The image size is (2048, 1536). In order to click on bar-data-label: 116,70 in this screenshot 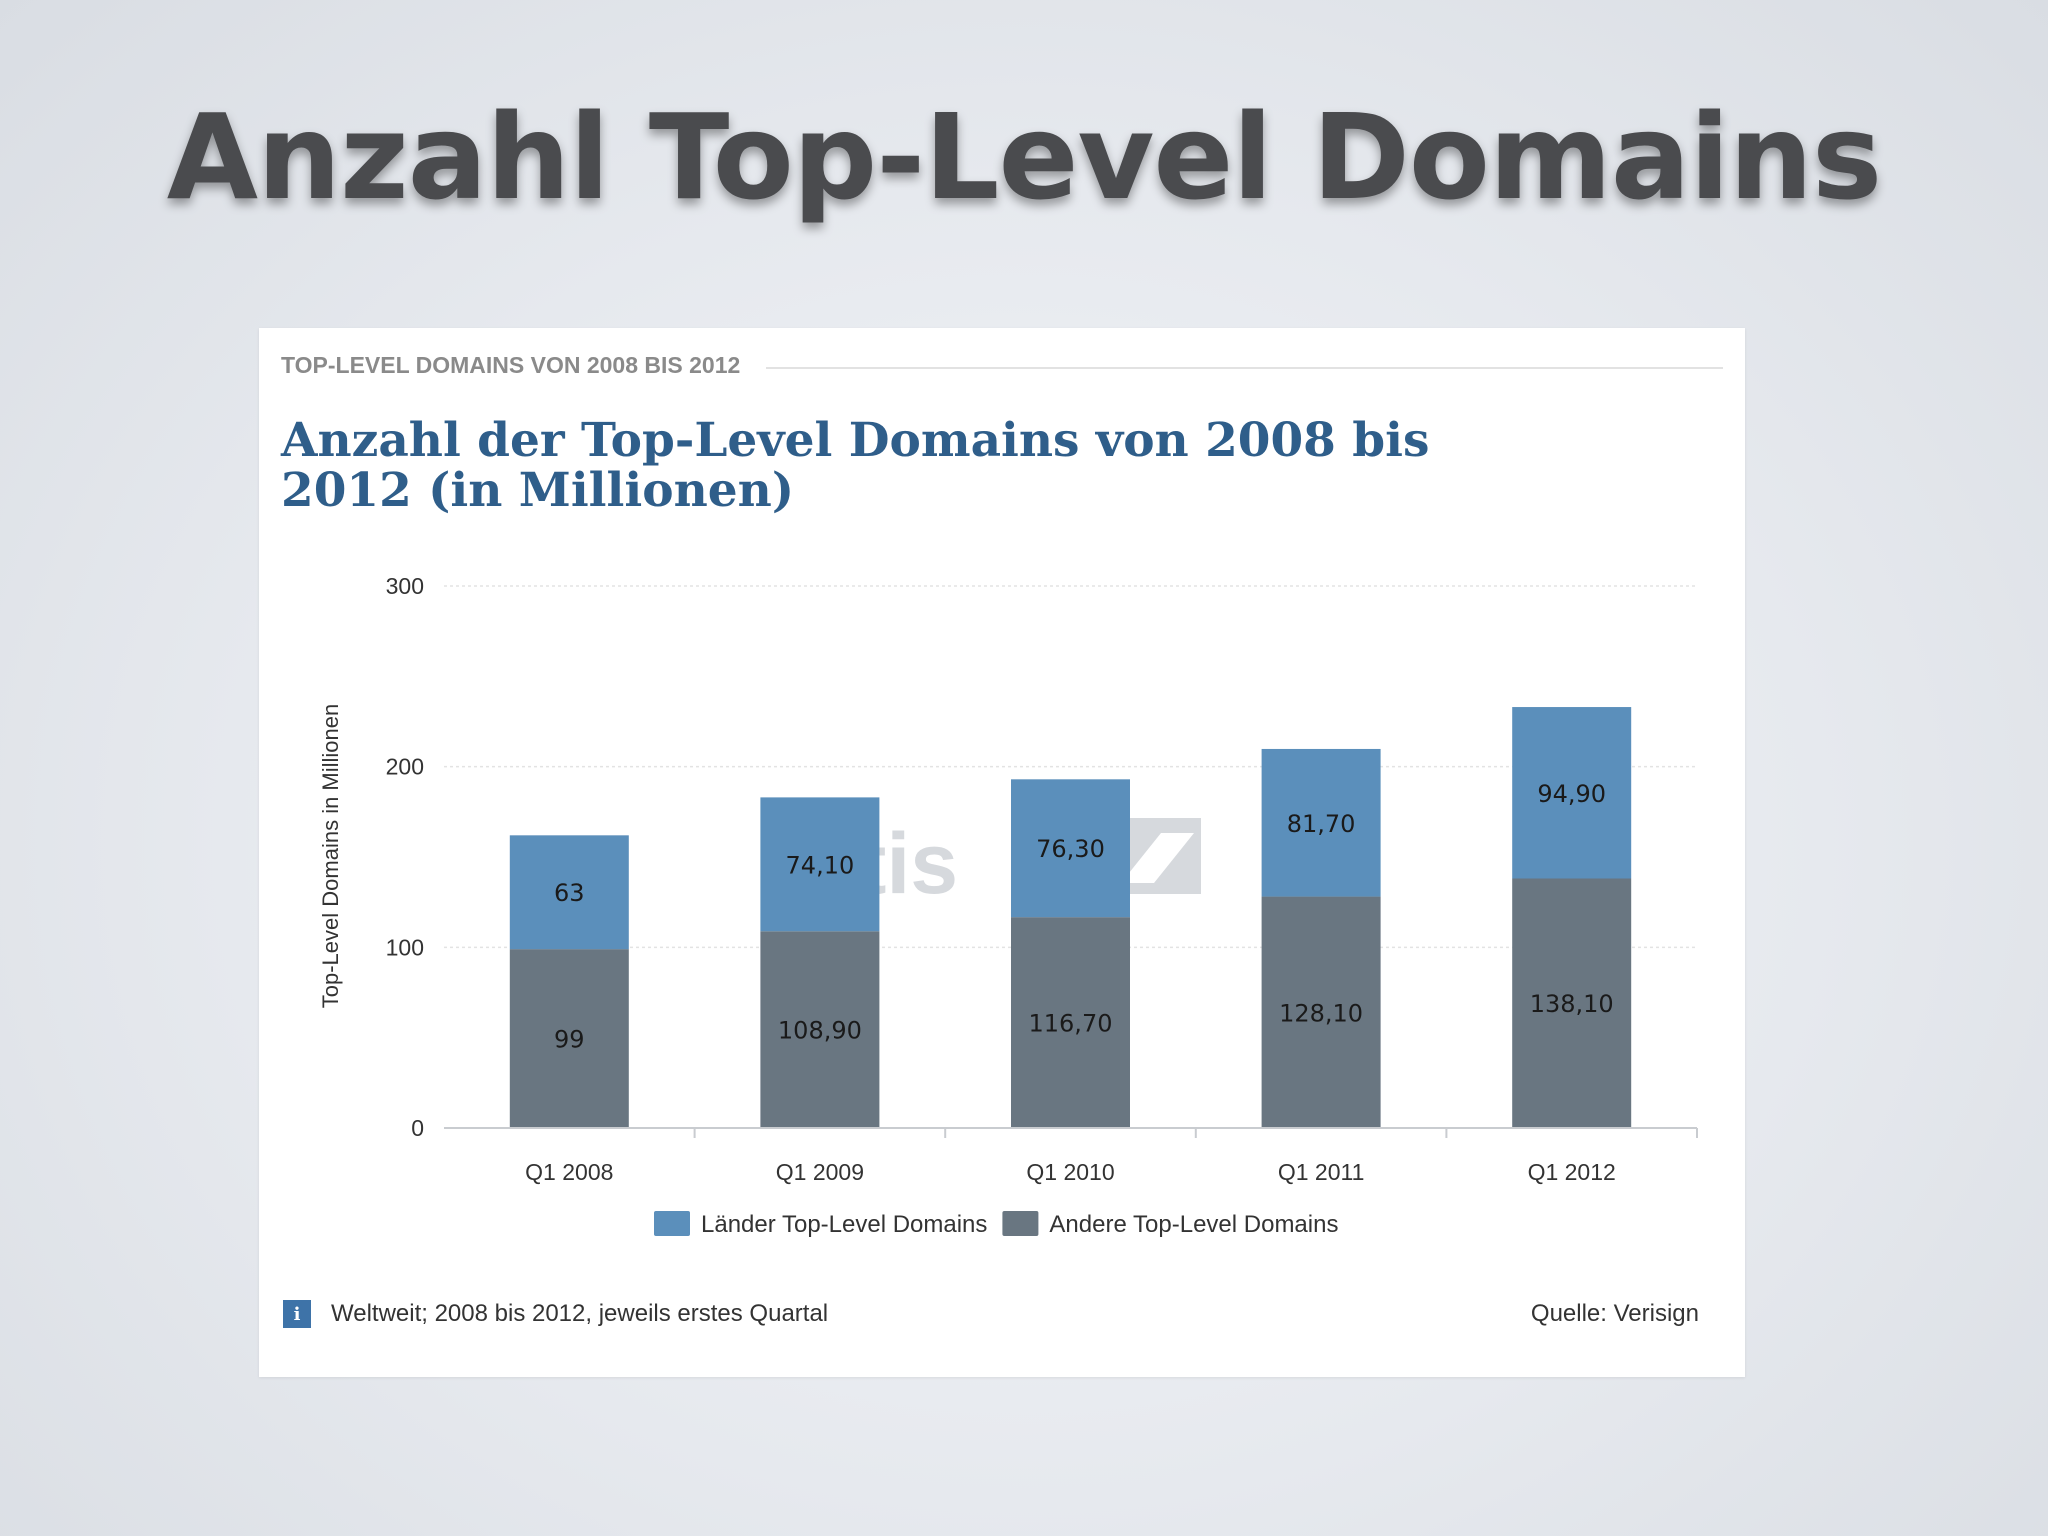, I will do `click(1071, 1024)`.